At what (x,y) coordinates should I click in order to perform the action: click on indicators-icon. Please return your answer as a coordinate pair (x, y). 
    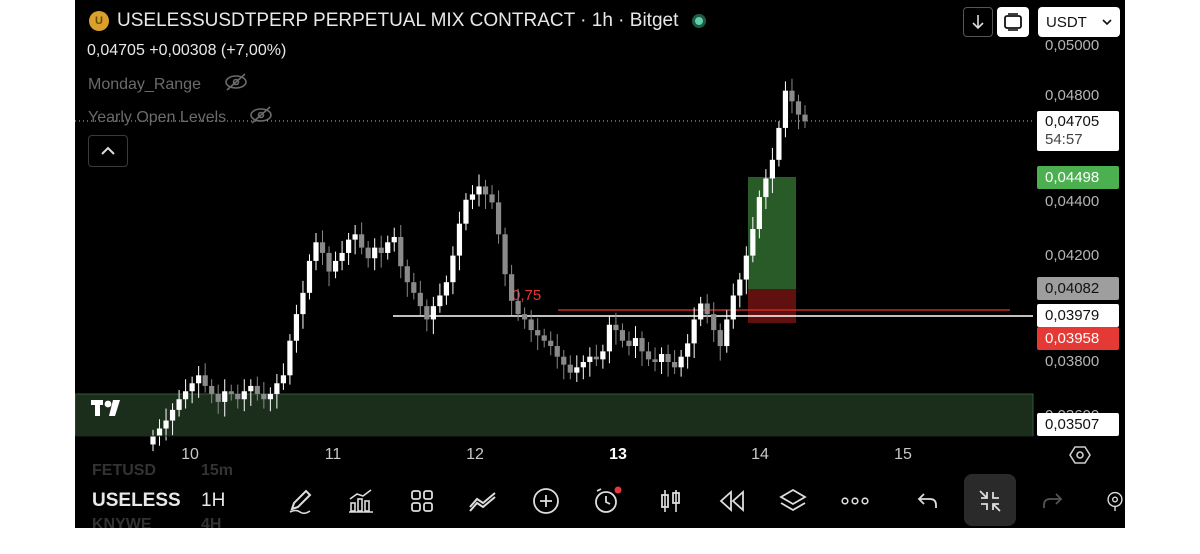
    Looking at the image, I should click on (361, 501).